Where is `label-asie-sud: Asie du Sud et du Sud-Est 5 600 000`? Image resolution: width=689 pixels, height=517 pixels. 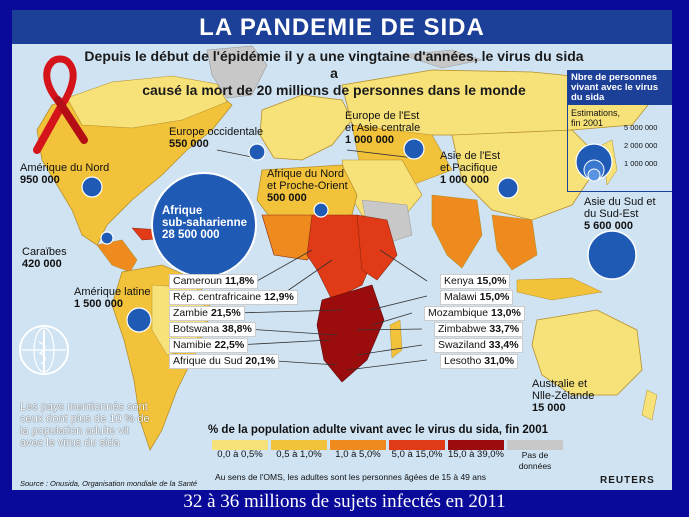 label-asie-sud: Asie du Sud et du Sud-Est 5 600 000 is located at coordinates (620, 214).